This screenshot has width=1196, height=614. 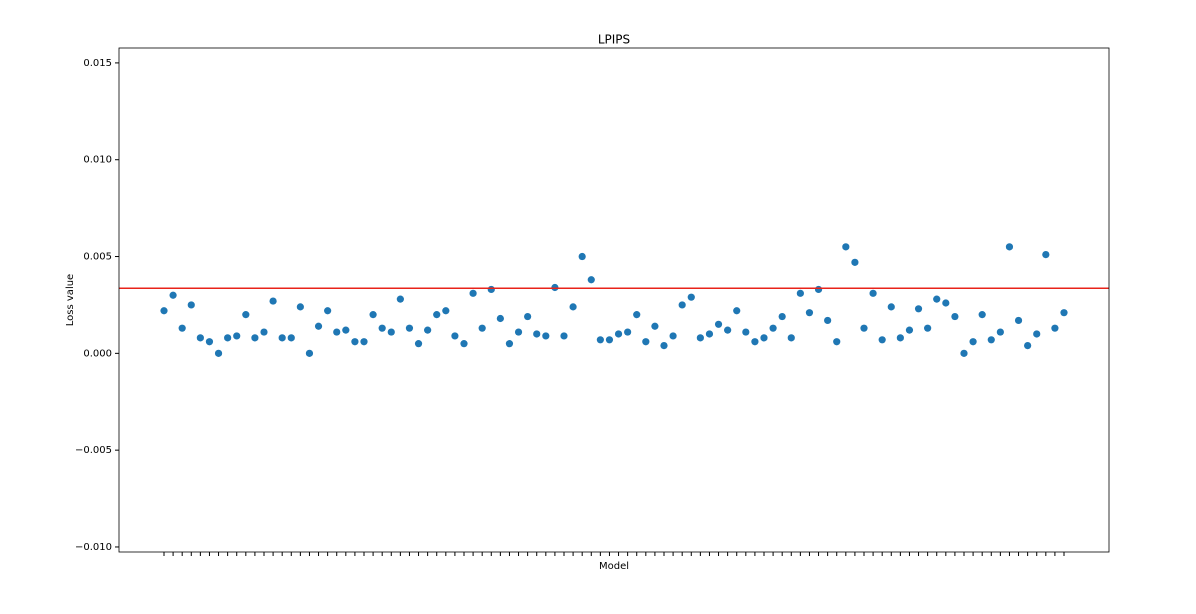 What do you see at coordinates (93, 547) in the screenshot?
I see `y-tick-label: −0.010` at bounding box center [93, 547].